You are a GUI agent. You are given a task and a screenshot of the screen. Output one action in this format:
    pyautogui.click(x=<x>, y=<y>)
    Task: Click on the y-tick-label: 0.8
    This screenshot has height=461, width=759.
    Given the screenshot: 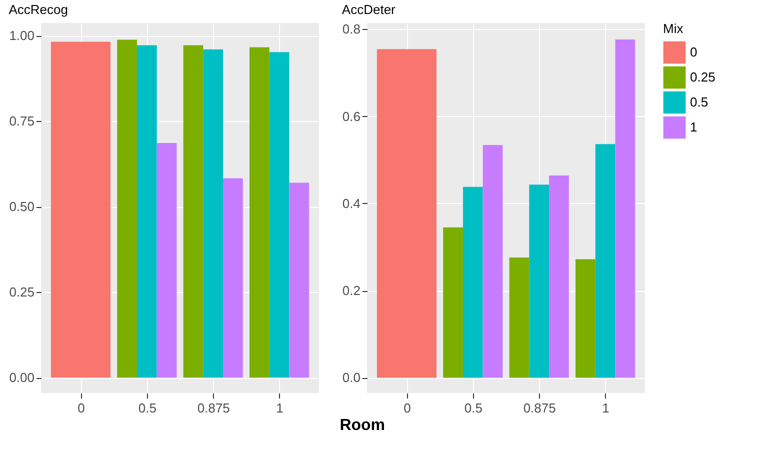 What is the action you would take?
    pyautogui.click(x=351, y=29)
    